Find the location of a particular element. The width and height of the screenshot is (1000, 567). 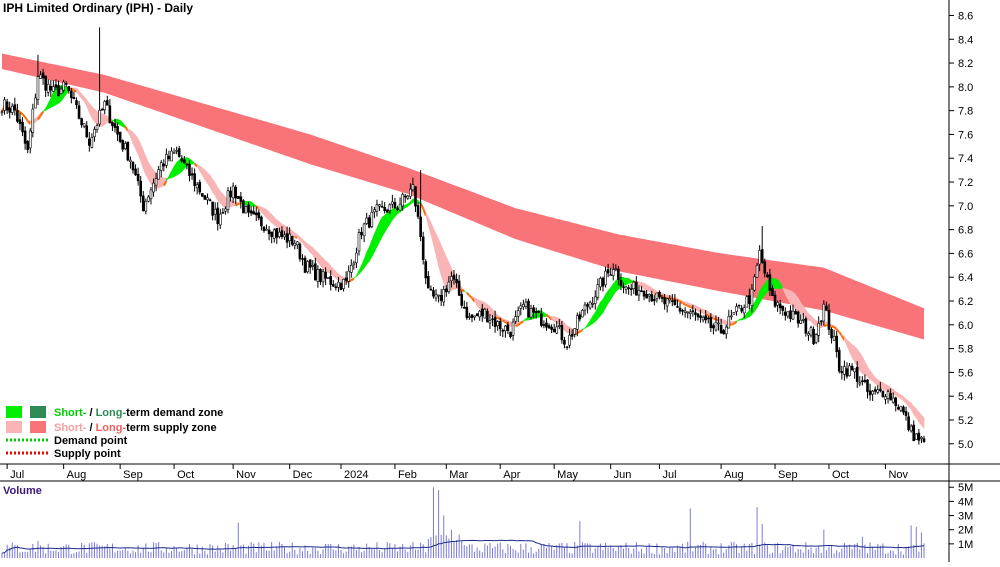

price-tick-label: 6.6 is located at coordinates (965, 254).